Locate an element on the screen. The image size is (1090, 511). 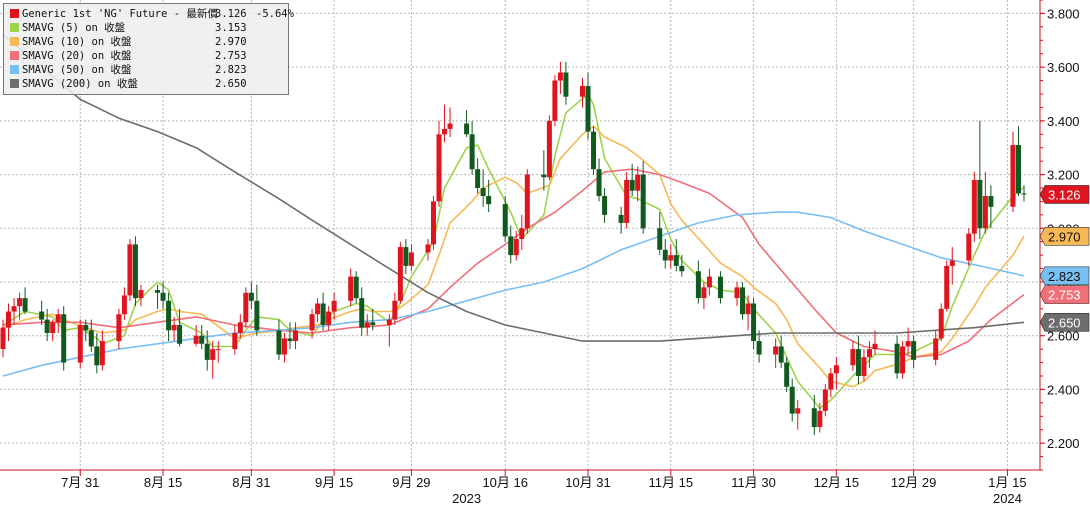
year-label: 2024 is located at coordinates (1007, 498).